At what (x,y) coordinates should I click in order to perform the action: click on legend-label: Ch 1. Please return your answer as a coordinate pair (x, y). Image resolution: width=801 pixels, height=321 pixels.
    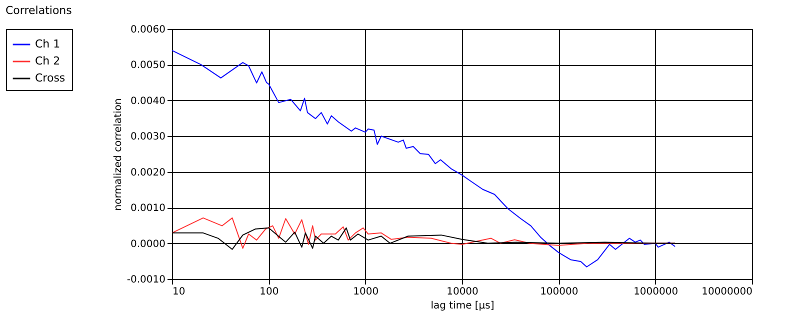
    Looking at the image, I should click on (47, 44).